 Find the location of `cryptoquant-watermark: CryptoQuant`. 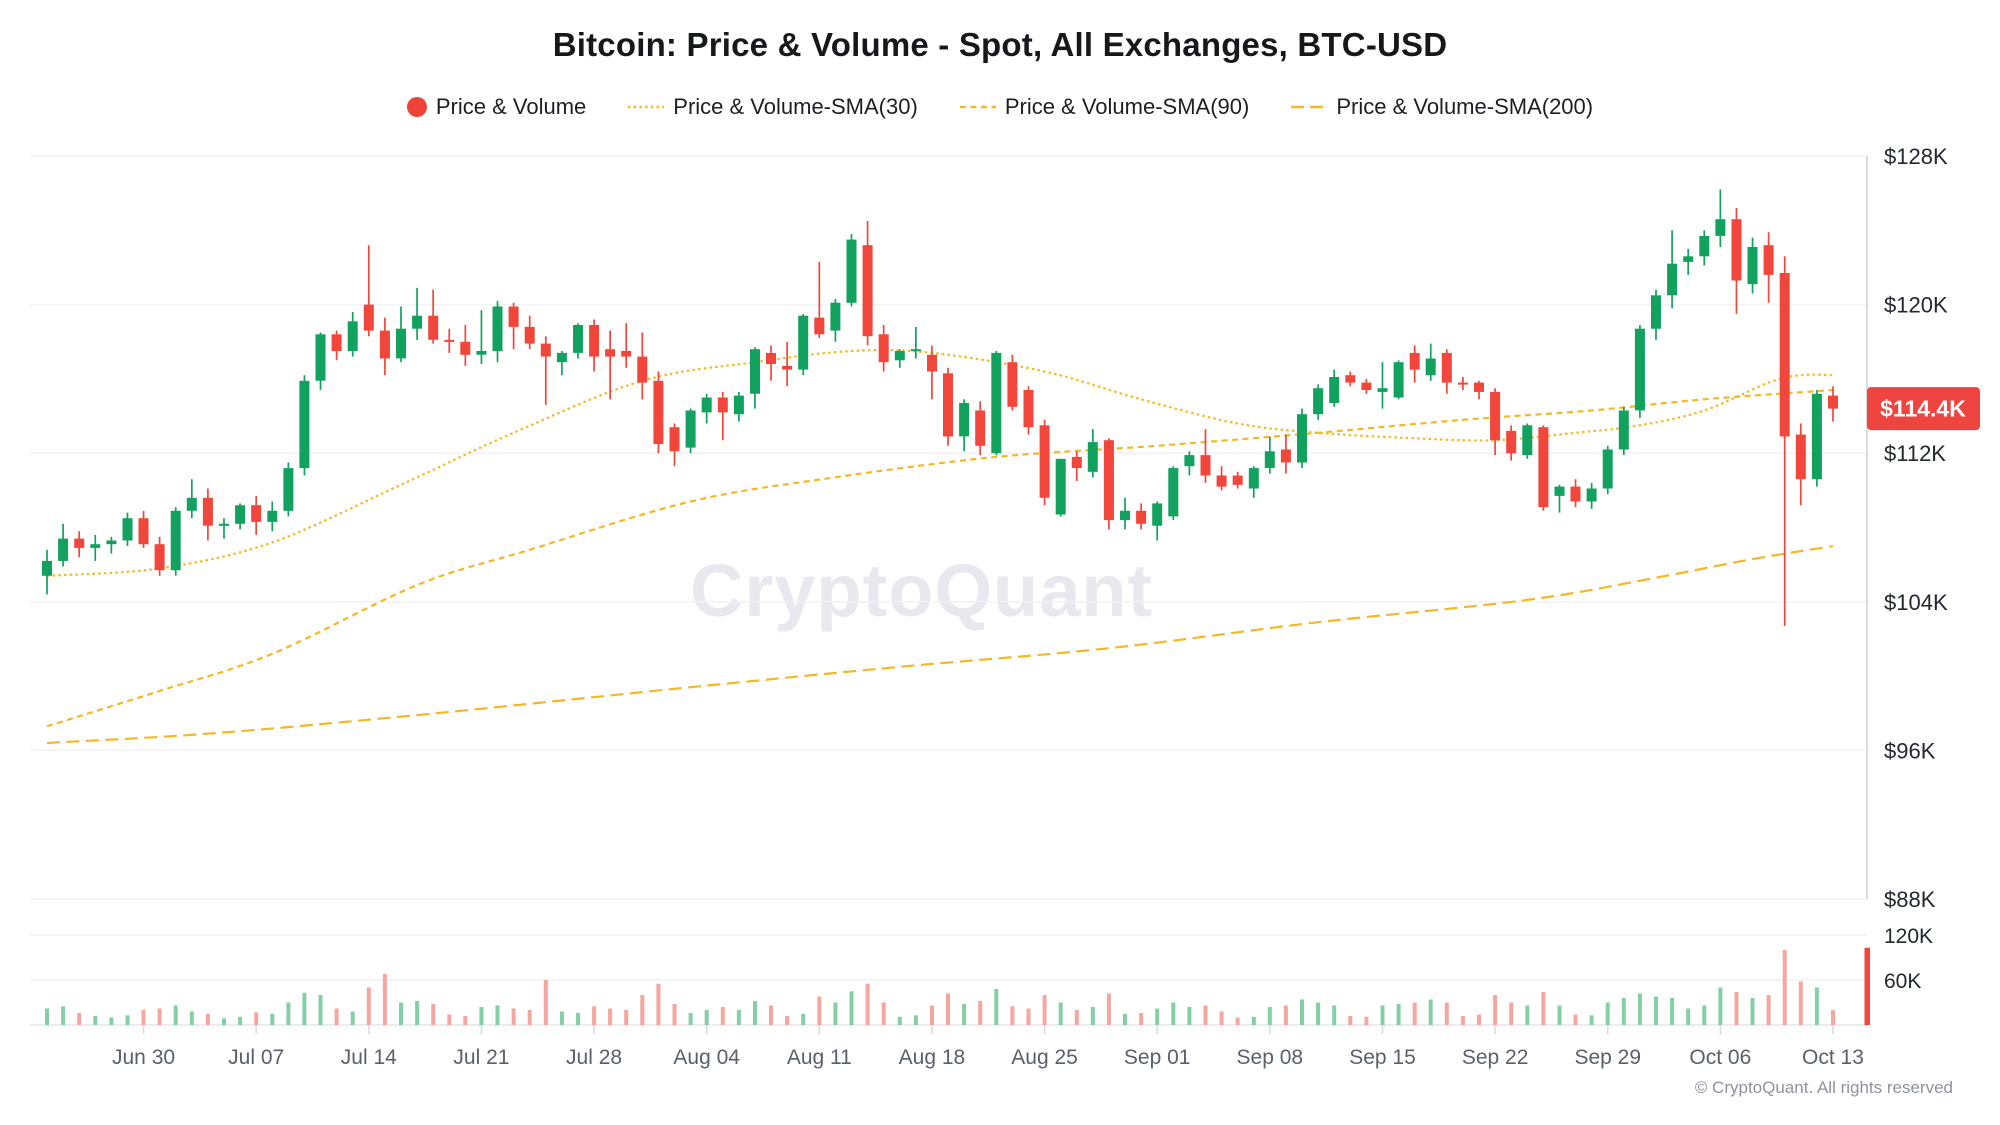

cryptoquant-watermark: CryptoQuant is located at coordinates (922, 590).